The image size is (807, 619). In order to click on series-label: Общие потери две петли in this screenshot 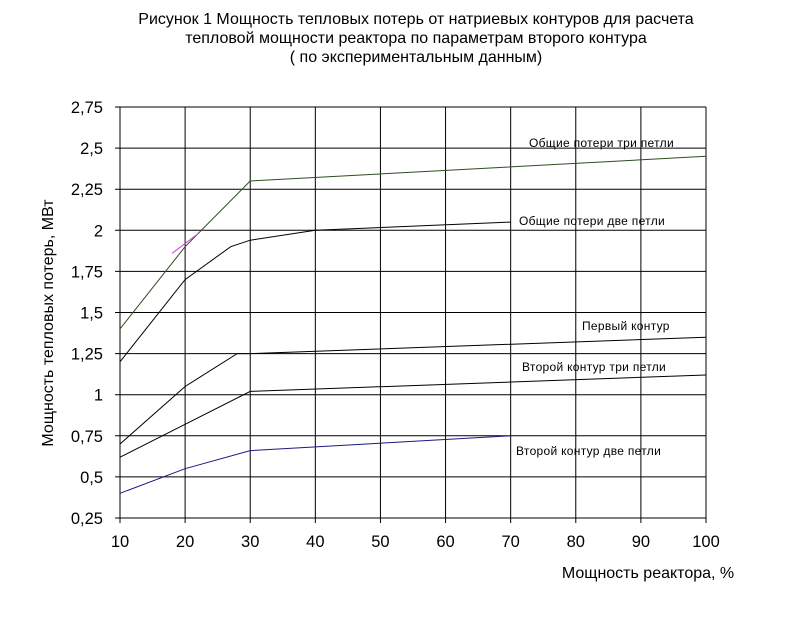, I will do `click(592, 221)`.